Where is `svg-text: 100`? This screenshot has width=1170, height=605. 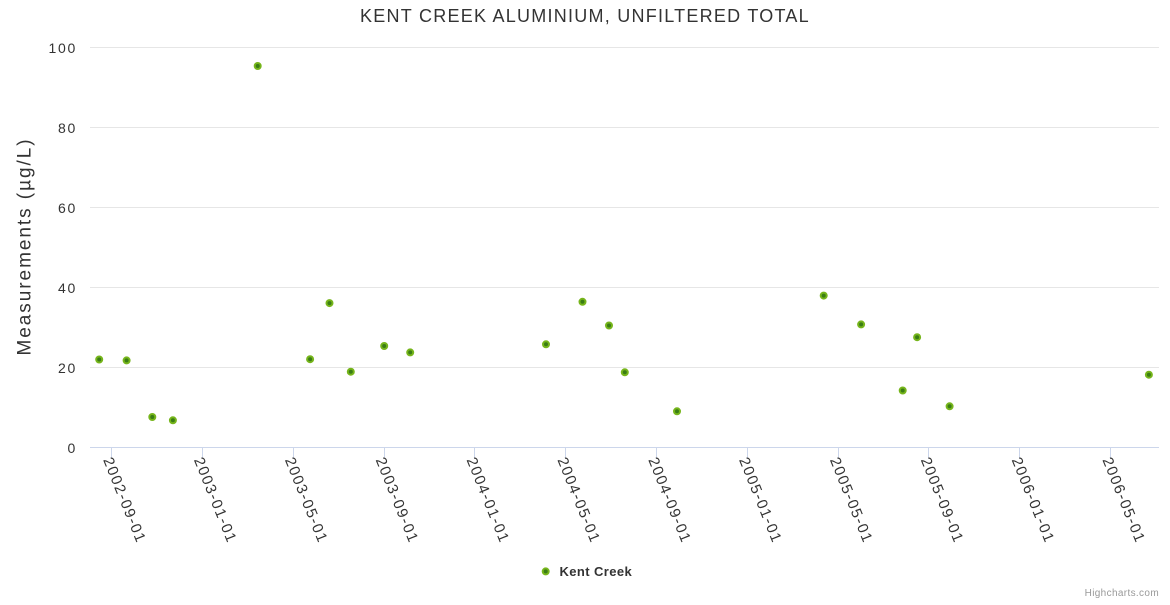
svg-text: 100 is located at coordinates (63, 48).